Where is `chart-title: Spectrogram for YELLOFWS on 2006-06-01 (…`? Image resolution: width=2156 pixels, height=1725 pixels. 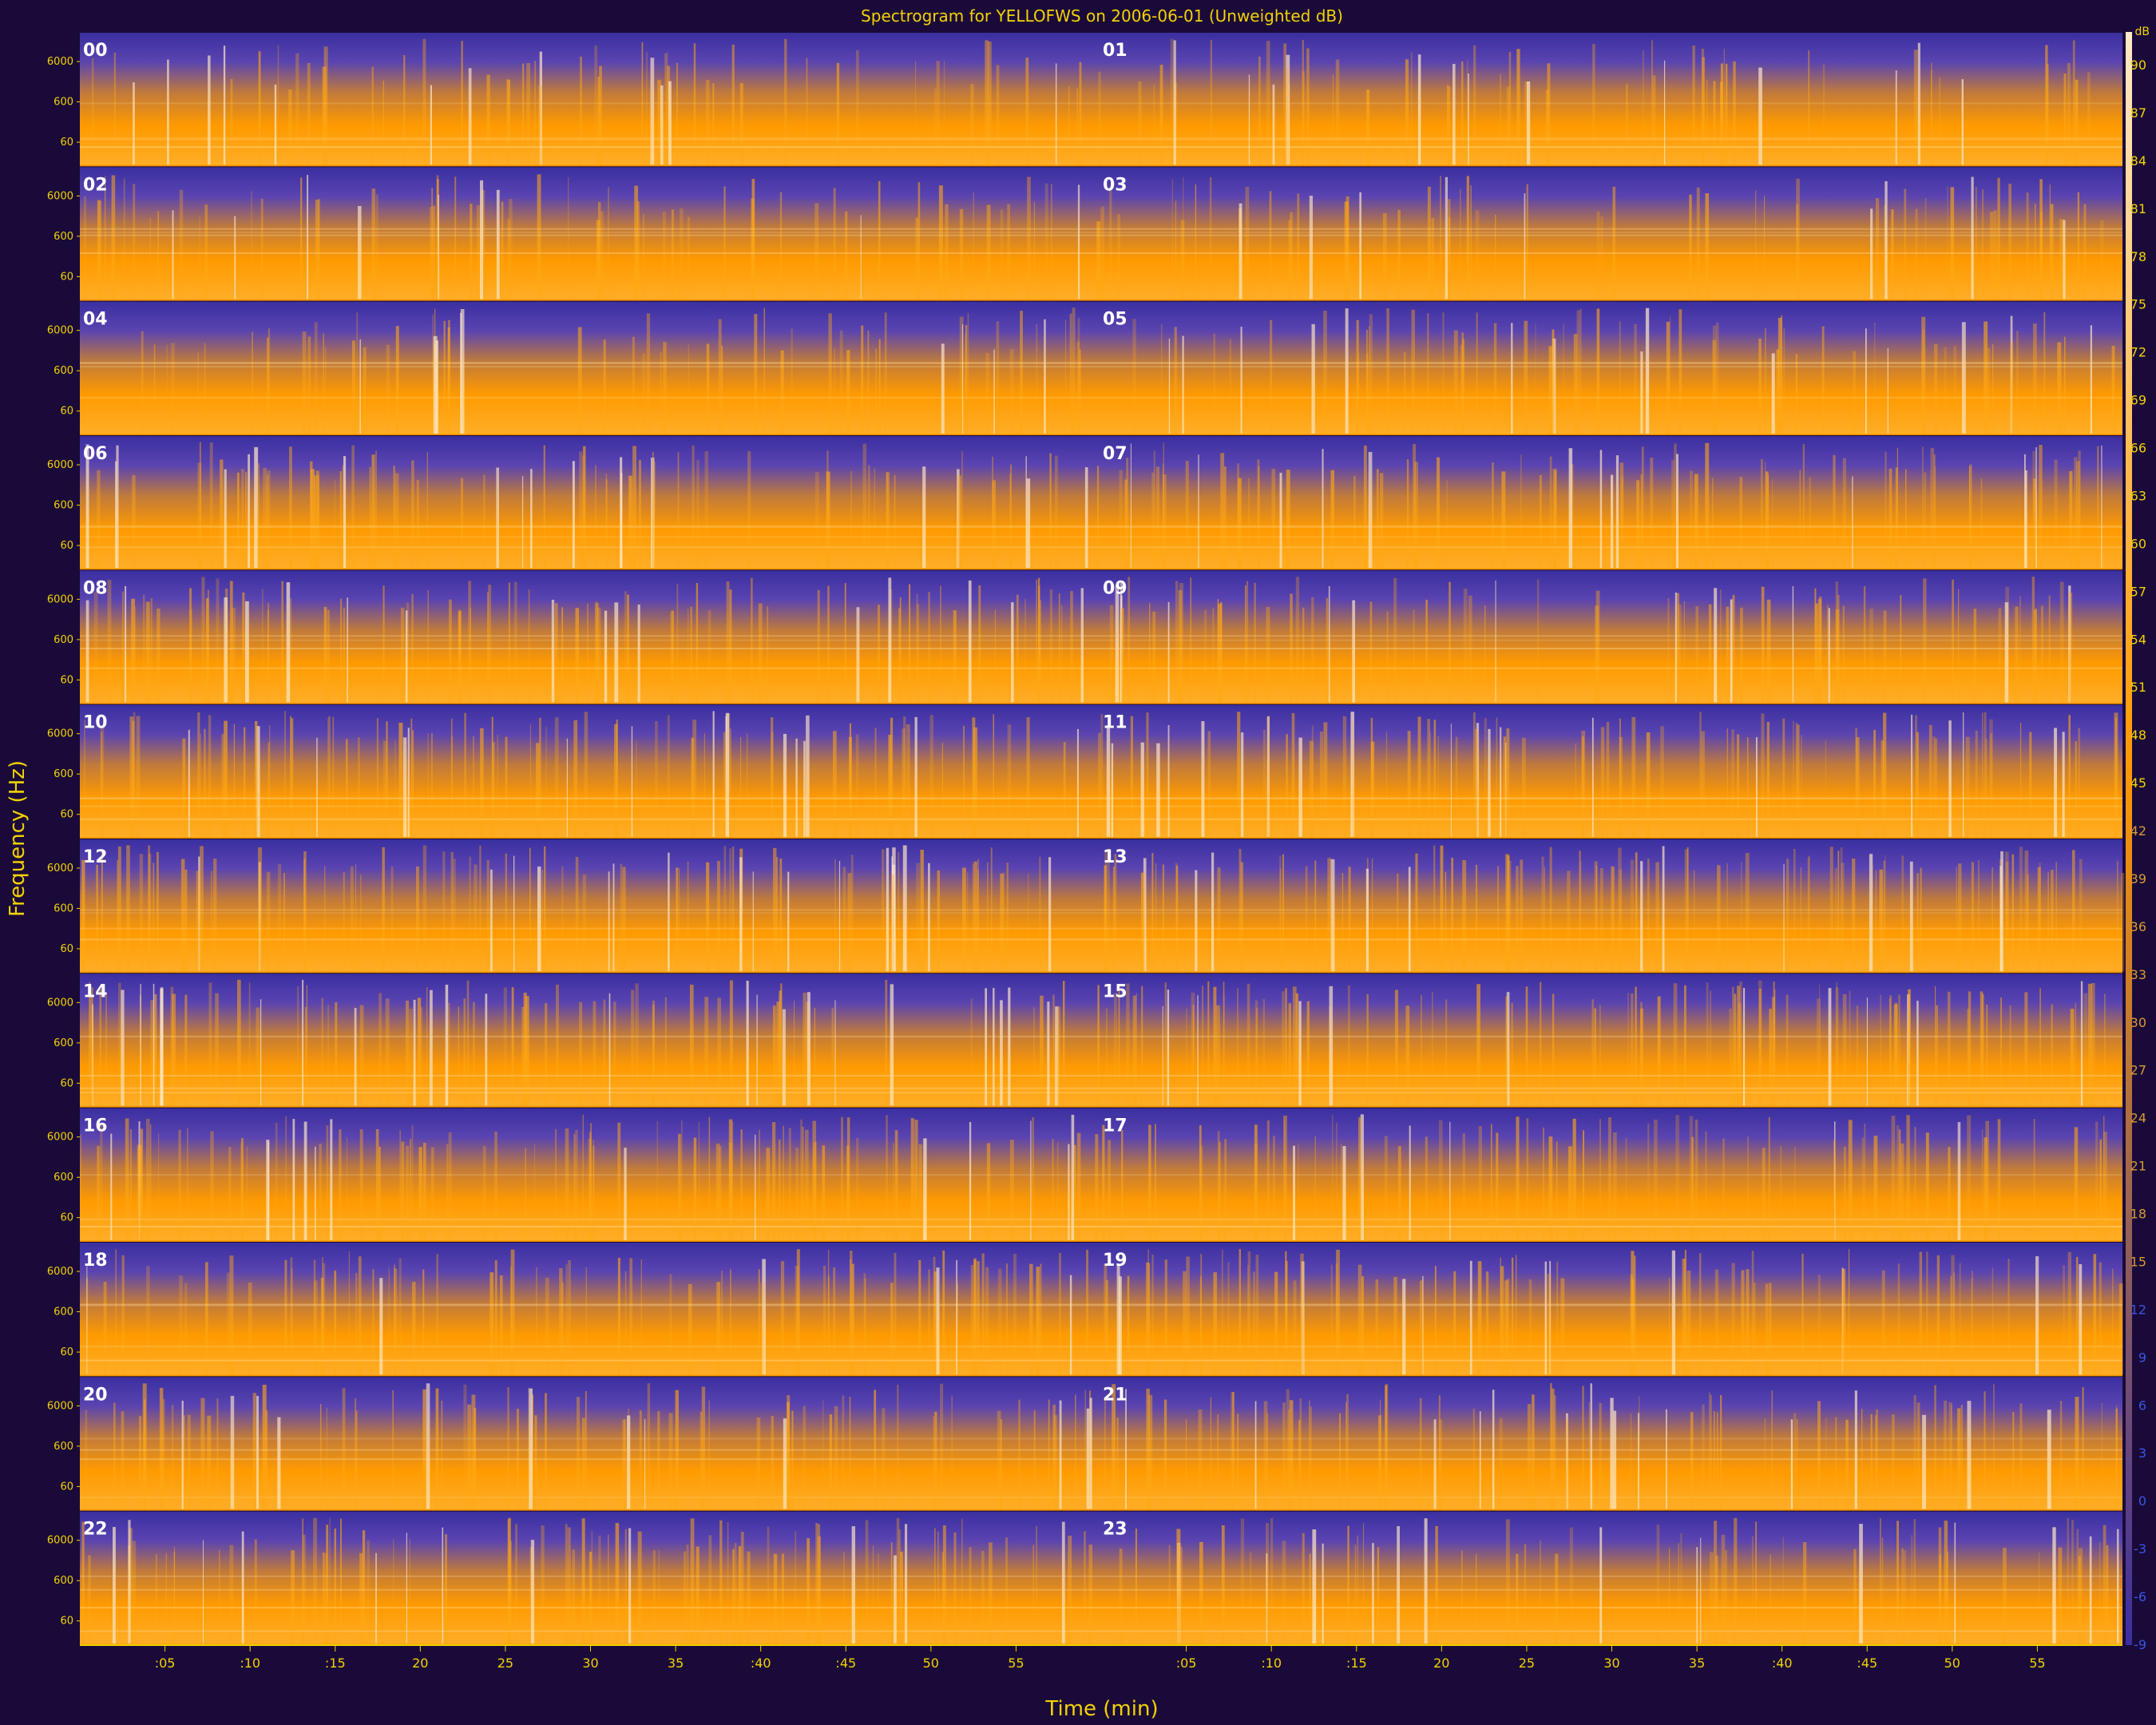
chart-title: Spectrogram for YELLOFWS on 2006-06-01 (… is located at coordinates (1102, 16).